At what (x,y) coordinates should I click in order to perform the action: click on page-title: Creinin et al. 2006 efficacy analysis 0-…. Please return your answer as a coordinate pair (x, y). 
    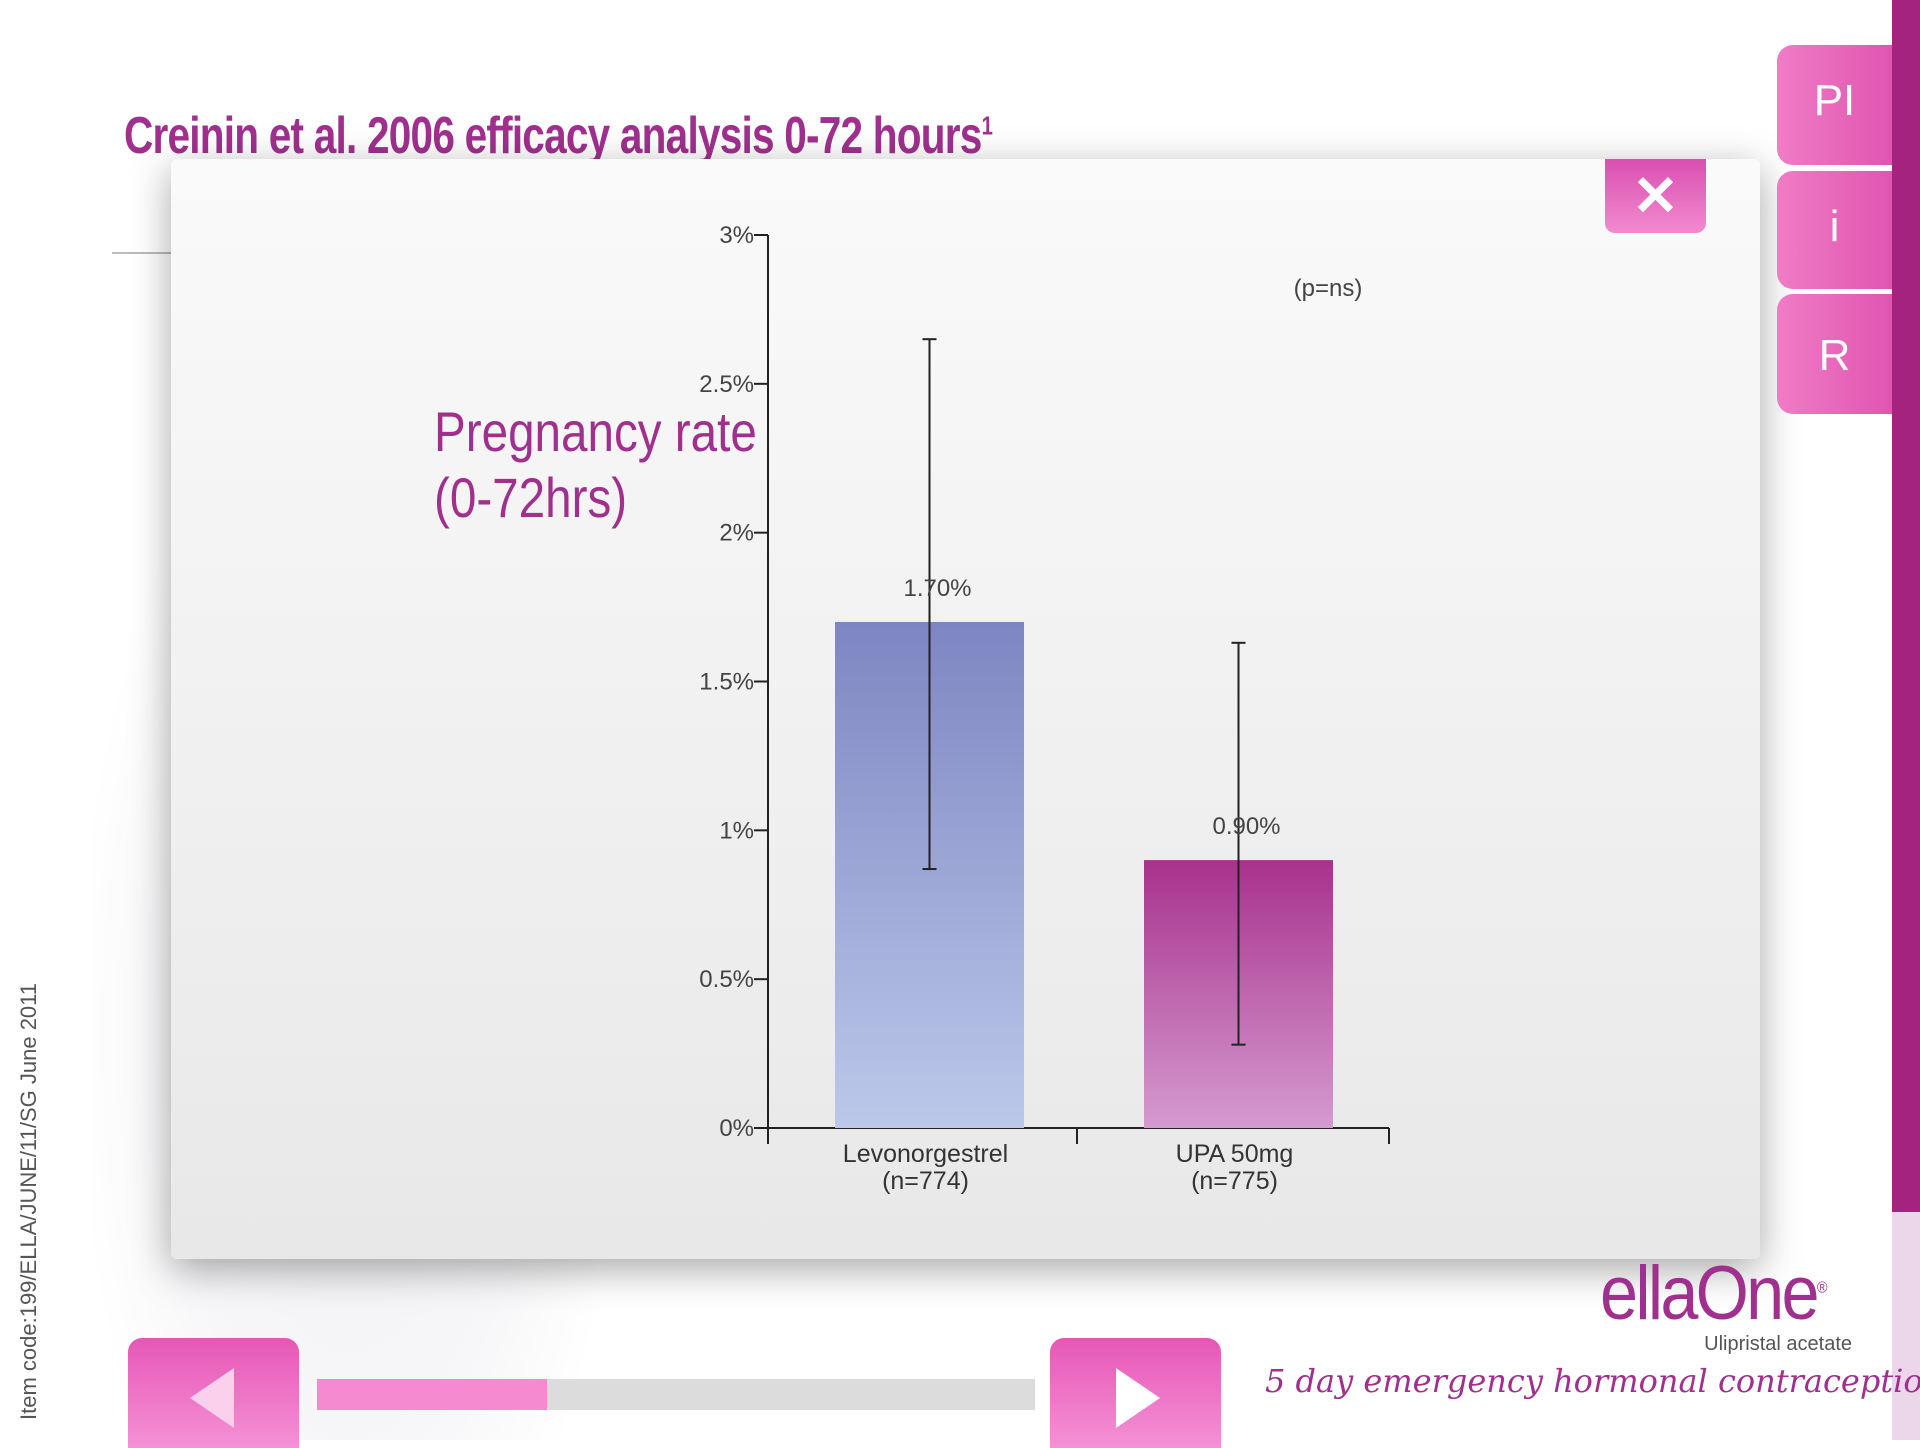
    Looking at the image, I should click on (558, 136).